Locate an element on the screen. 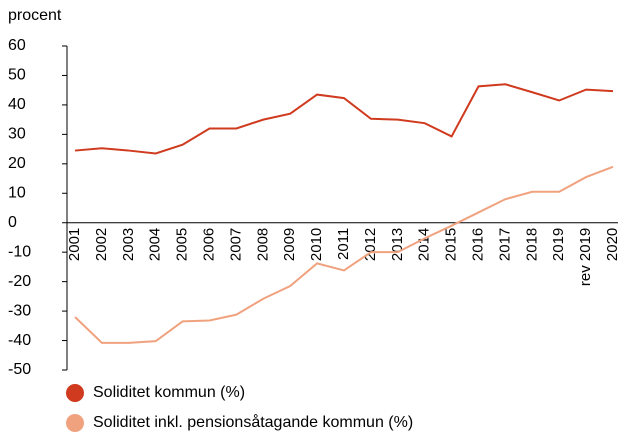  y-tick-label: -50 is located at coordinates (19, 369).